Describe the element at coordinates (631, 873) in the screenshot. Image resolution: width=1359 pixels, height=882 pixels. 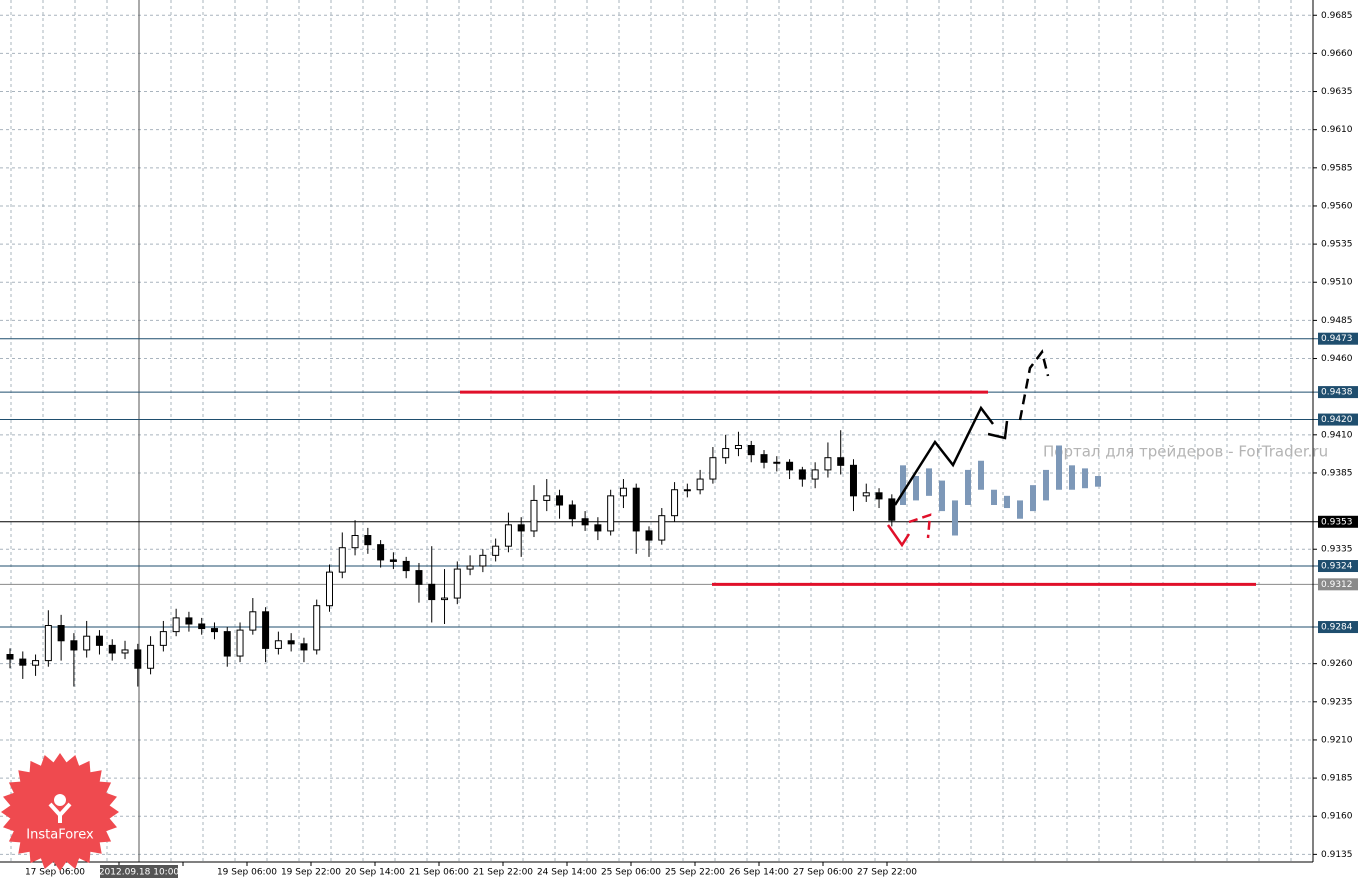
I see `x-tick-label: 25 Sep 06:00` at that location.